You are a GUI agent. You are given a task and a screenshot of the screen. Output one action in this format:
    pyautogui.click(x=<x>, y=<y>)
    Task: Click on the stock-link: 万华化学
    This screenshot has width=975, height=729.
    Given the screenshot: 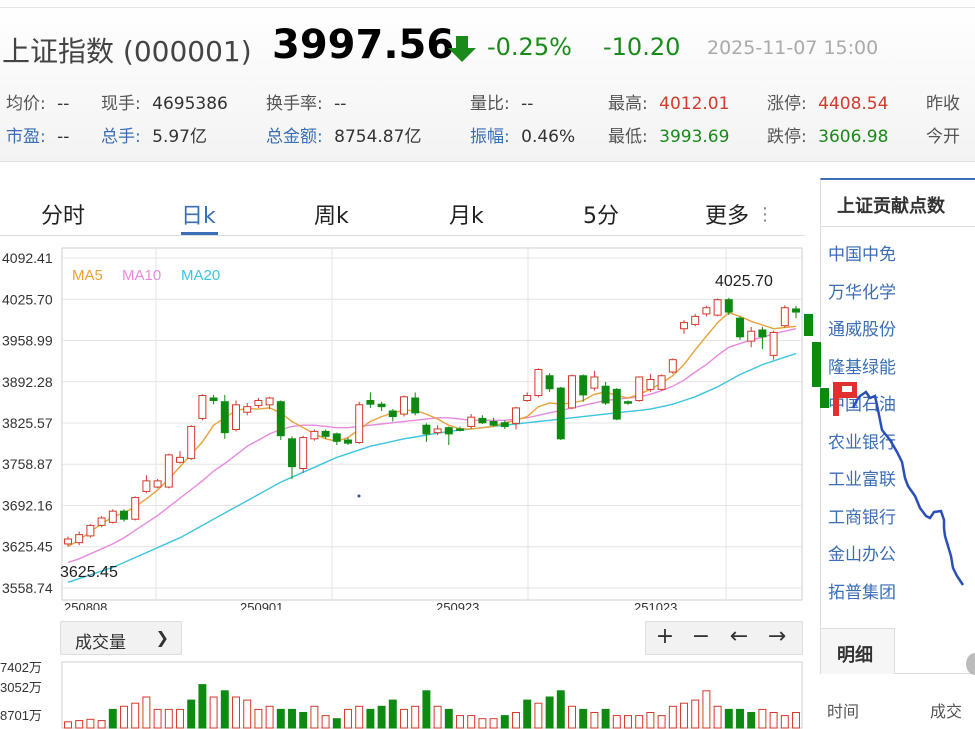 What is the action you would take?
    pyautogui.click(x=862, y=293)
    